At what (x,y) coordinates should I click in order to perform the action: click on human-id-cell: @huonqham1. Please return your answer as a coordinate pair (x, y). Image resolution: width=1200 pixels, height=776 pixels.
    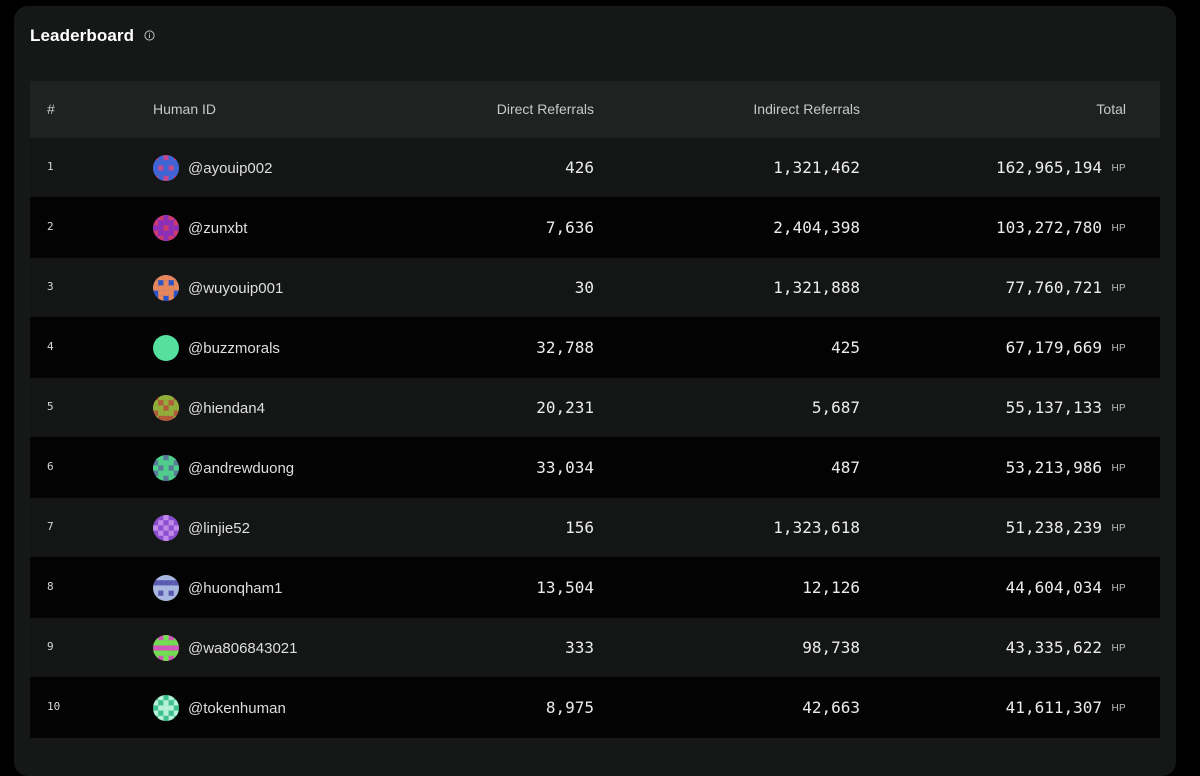
    Looking at the image, I should click on (217, 588).